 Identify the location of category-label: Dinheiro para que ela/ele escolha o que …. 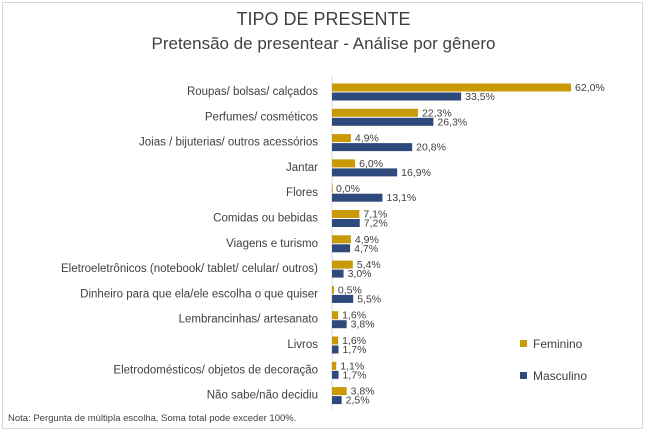
(199, 294).